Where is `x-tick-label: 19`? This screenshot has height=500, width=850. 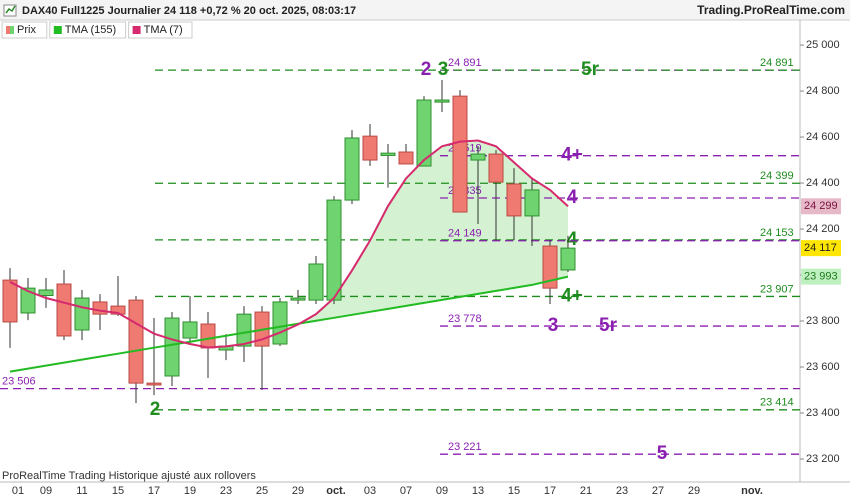
x-tick-label: 19 is located at coordinates (190, 491).